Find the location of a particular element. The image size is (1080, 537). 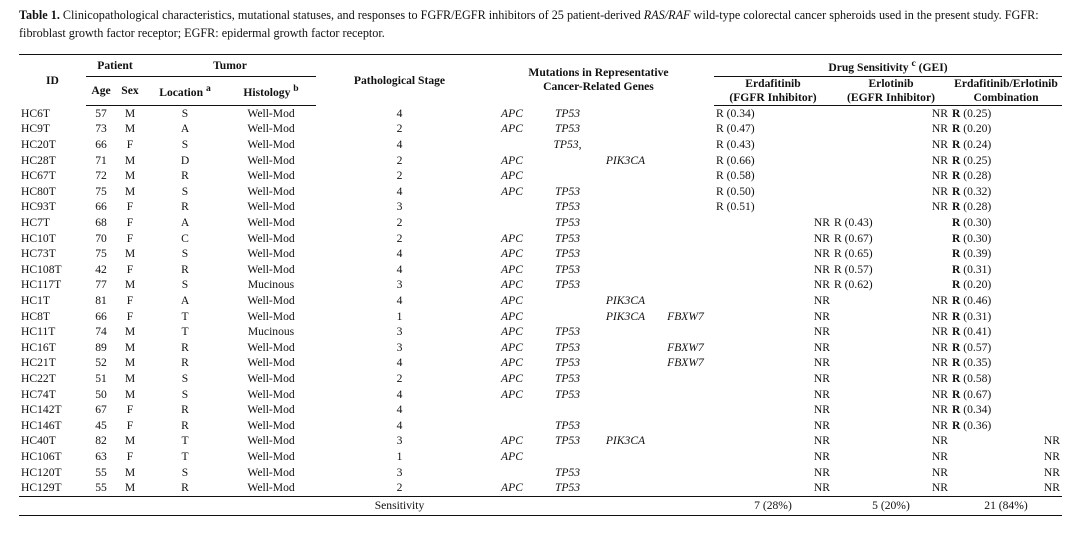

cell-combination: R (0.67) is located at coordinates (1006, 395).